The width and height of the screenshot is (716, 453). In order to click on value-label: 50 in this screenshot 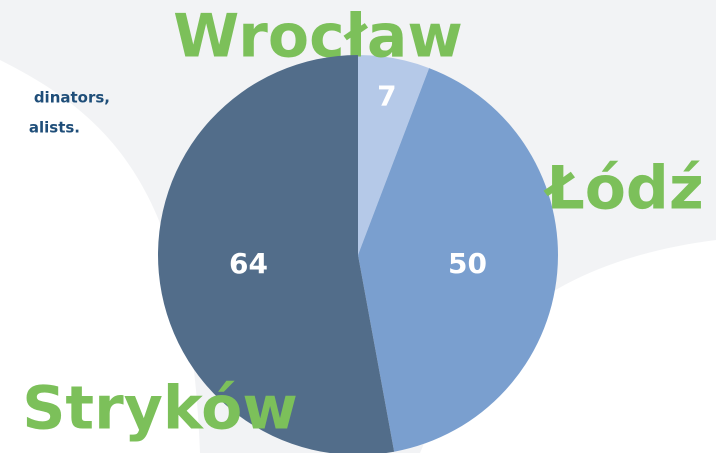, I will do `click(467, 263)`.